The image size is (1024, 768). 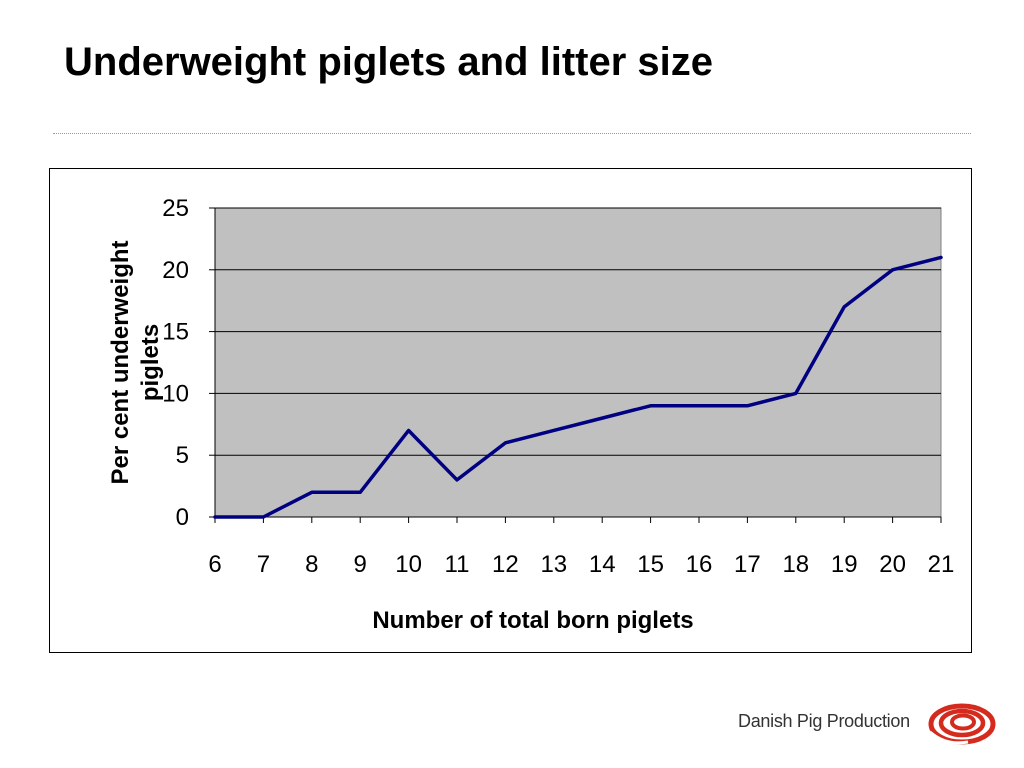 I want to click on x-tick-label: 13, so click(x=553, y=564).